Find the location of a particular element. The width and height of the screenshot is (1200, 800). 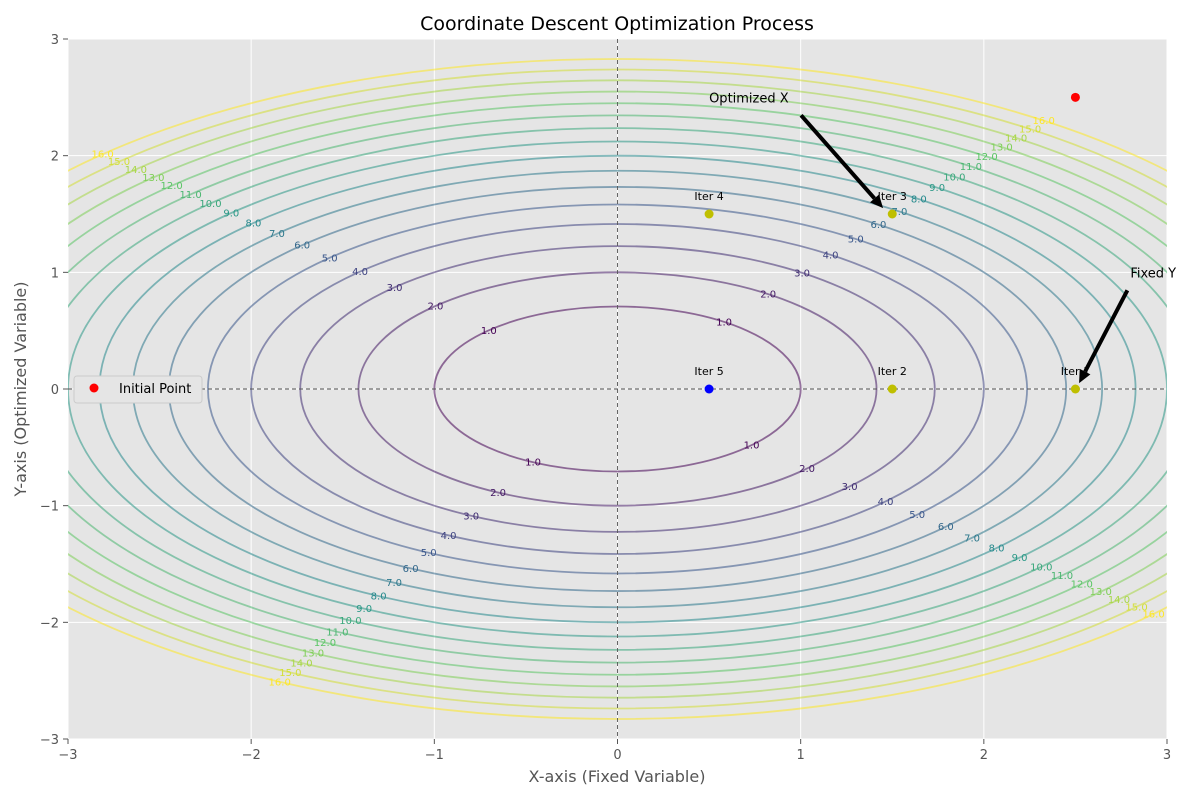

x-tick-label: −1 is located at coordinates (434, 755).